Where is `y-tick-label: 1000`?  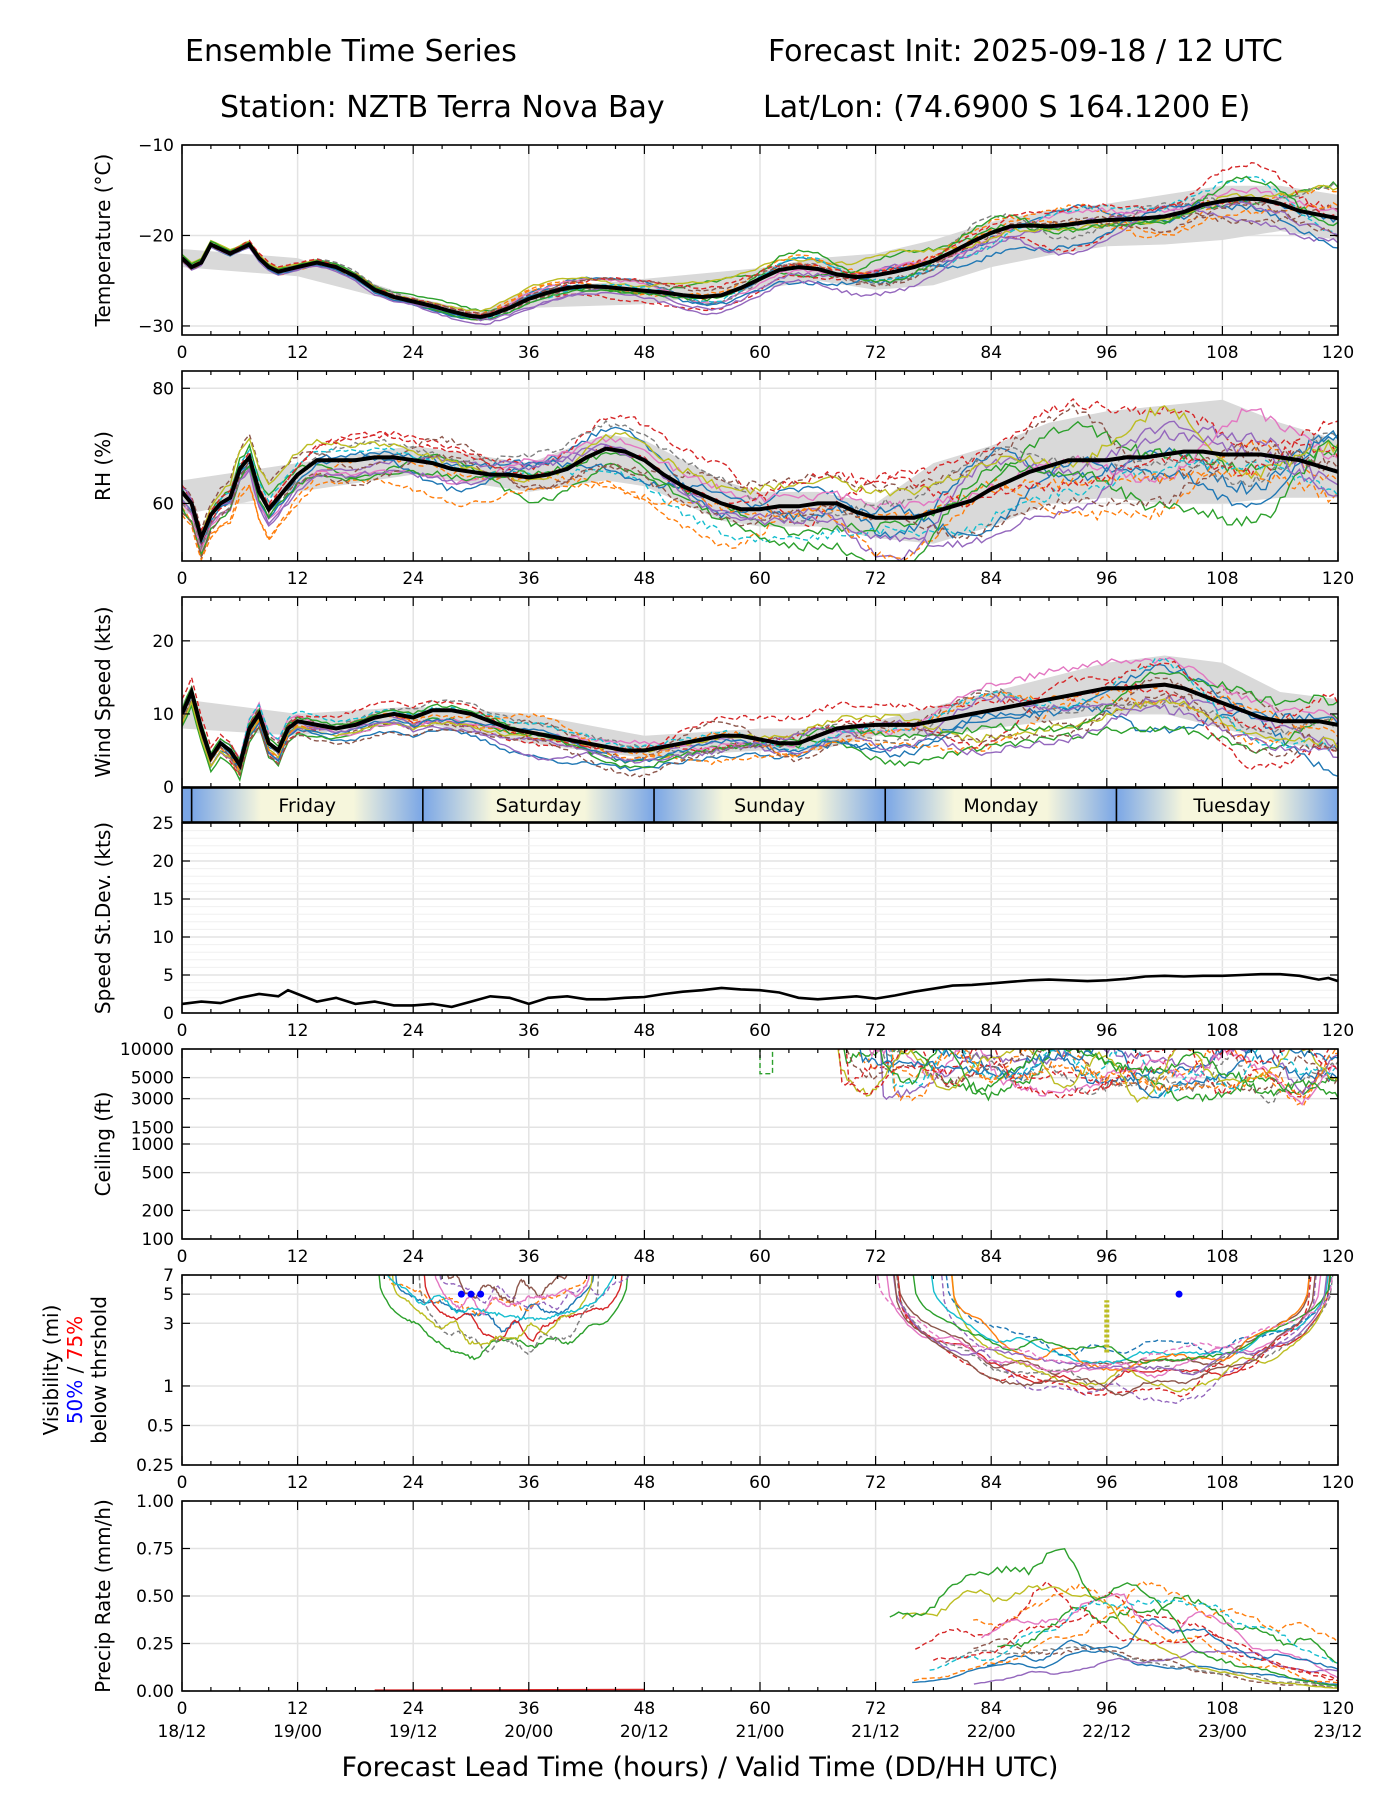 y-tick-label: 1000 is located at coordinates (152, 1145).